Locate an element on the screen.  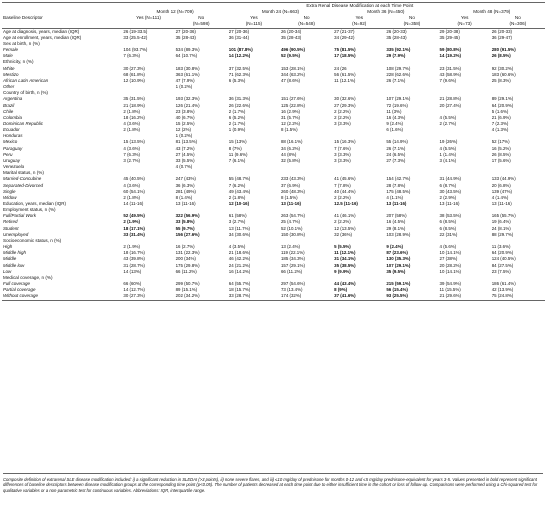
table-cell: 153 (28.1%) is located at coordinates (292, 68).